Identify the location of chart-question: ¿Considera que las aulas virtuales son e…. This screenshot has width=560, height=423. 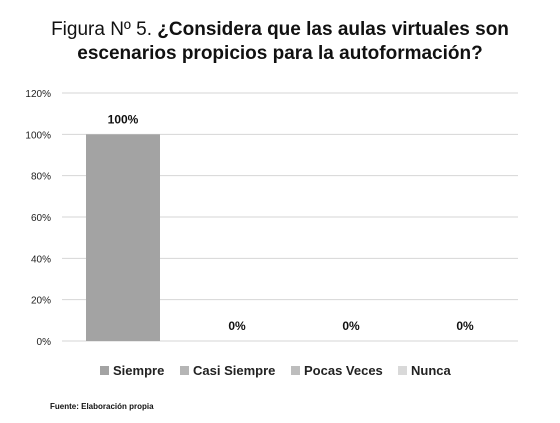
(293, 41).